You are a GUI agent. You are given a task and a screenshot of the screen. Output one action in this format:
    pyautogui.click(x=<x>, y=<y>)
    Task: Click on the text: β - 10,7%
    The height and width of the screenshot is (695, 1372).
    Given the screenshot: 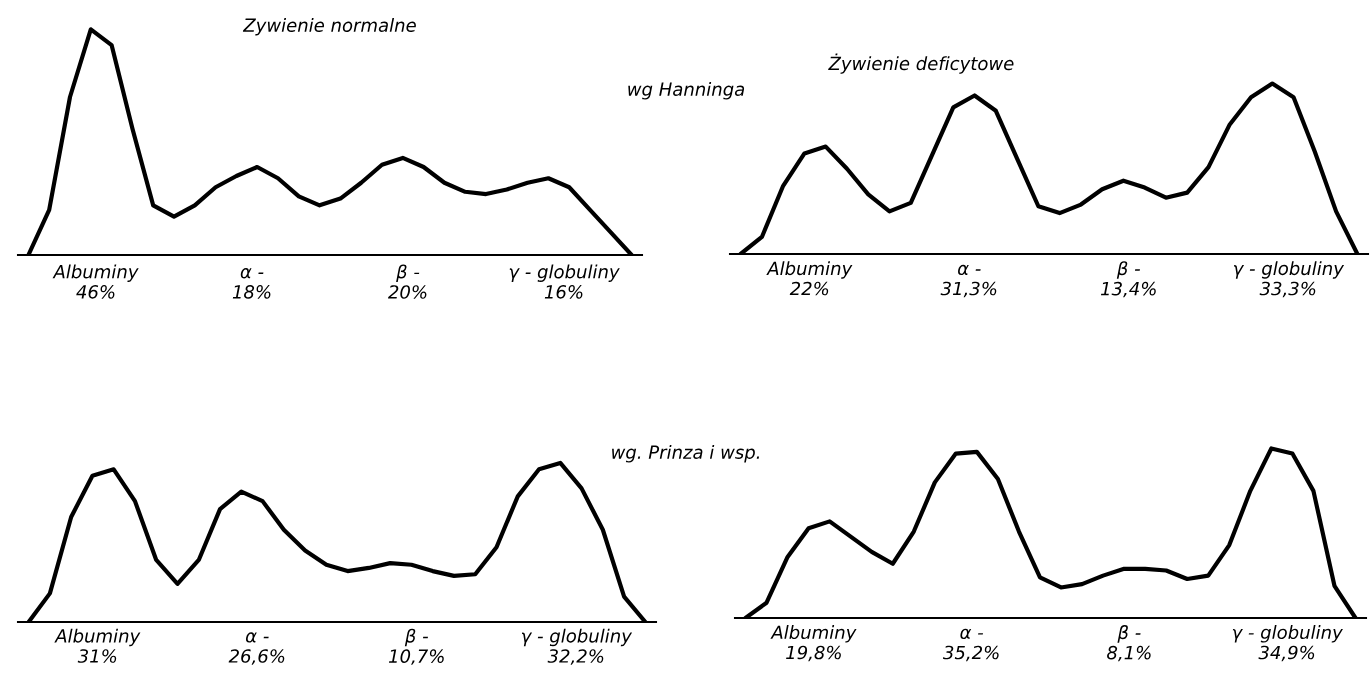 What is the action you would take?
    pyautogui.click(x=416, y=646)
    